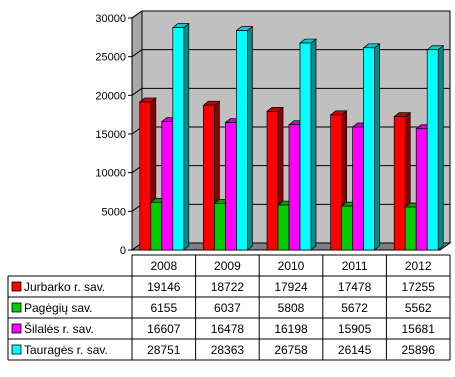 Image resolution: width=455 pixels, height=377 pixels. I want to click on y-tick-label: 0, so click(123, 251).